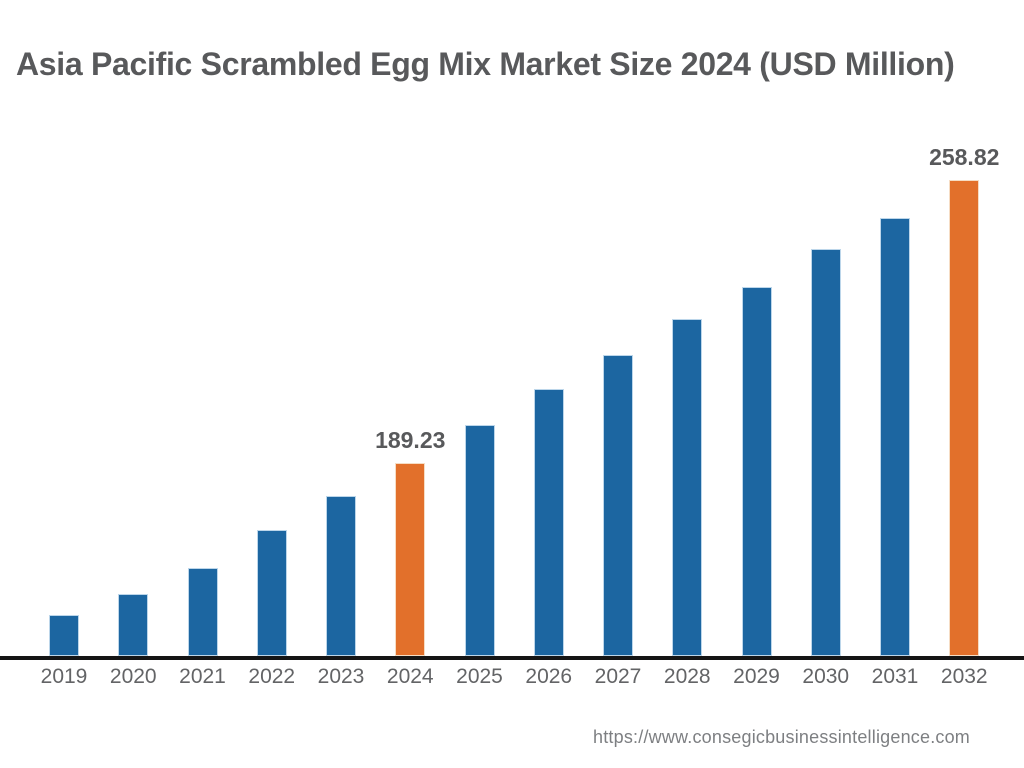 The height and width of the screenshot is (768, 1024). I want to click on x-tick-label-2024: 2024, so click(410, 676).